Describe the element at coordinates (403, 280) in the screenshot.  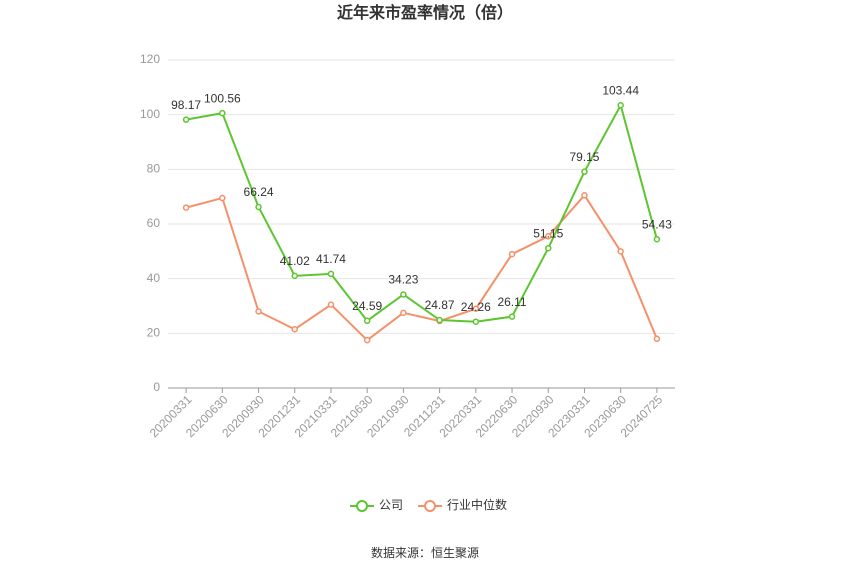
I see `data-label: 34.23` at that location.